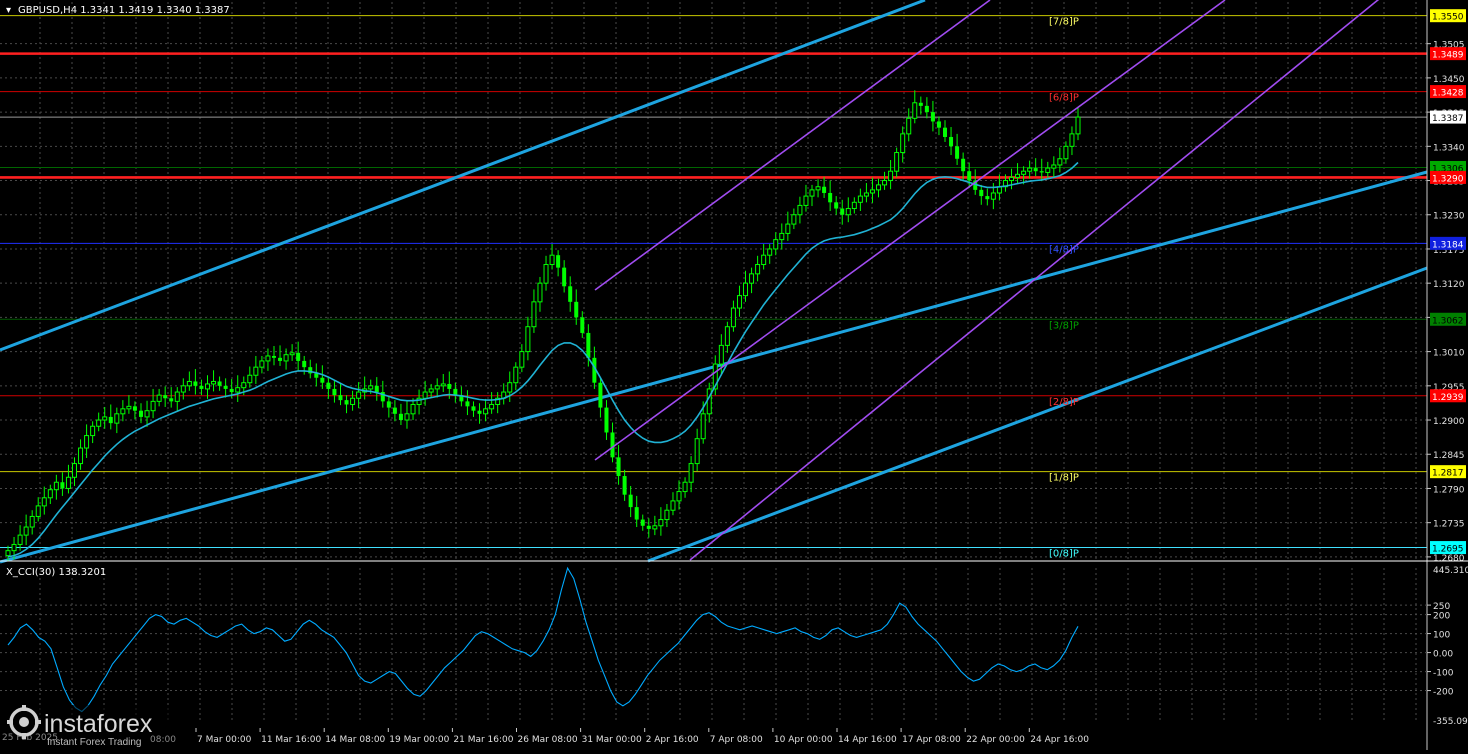 This screenshot has width=1468, height=754. What do you see at coordinates (1448, 169) in the screenshot?
I see `price-tag-label: 1.3306` at bounding box center [1448, 169].